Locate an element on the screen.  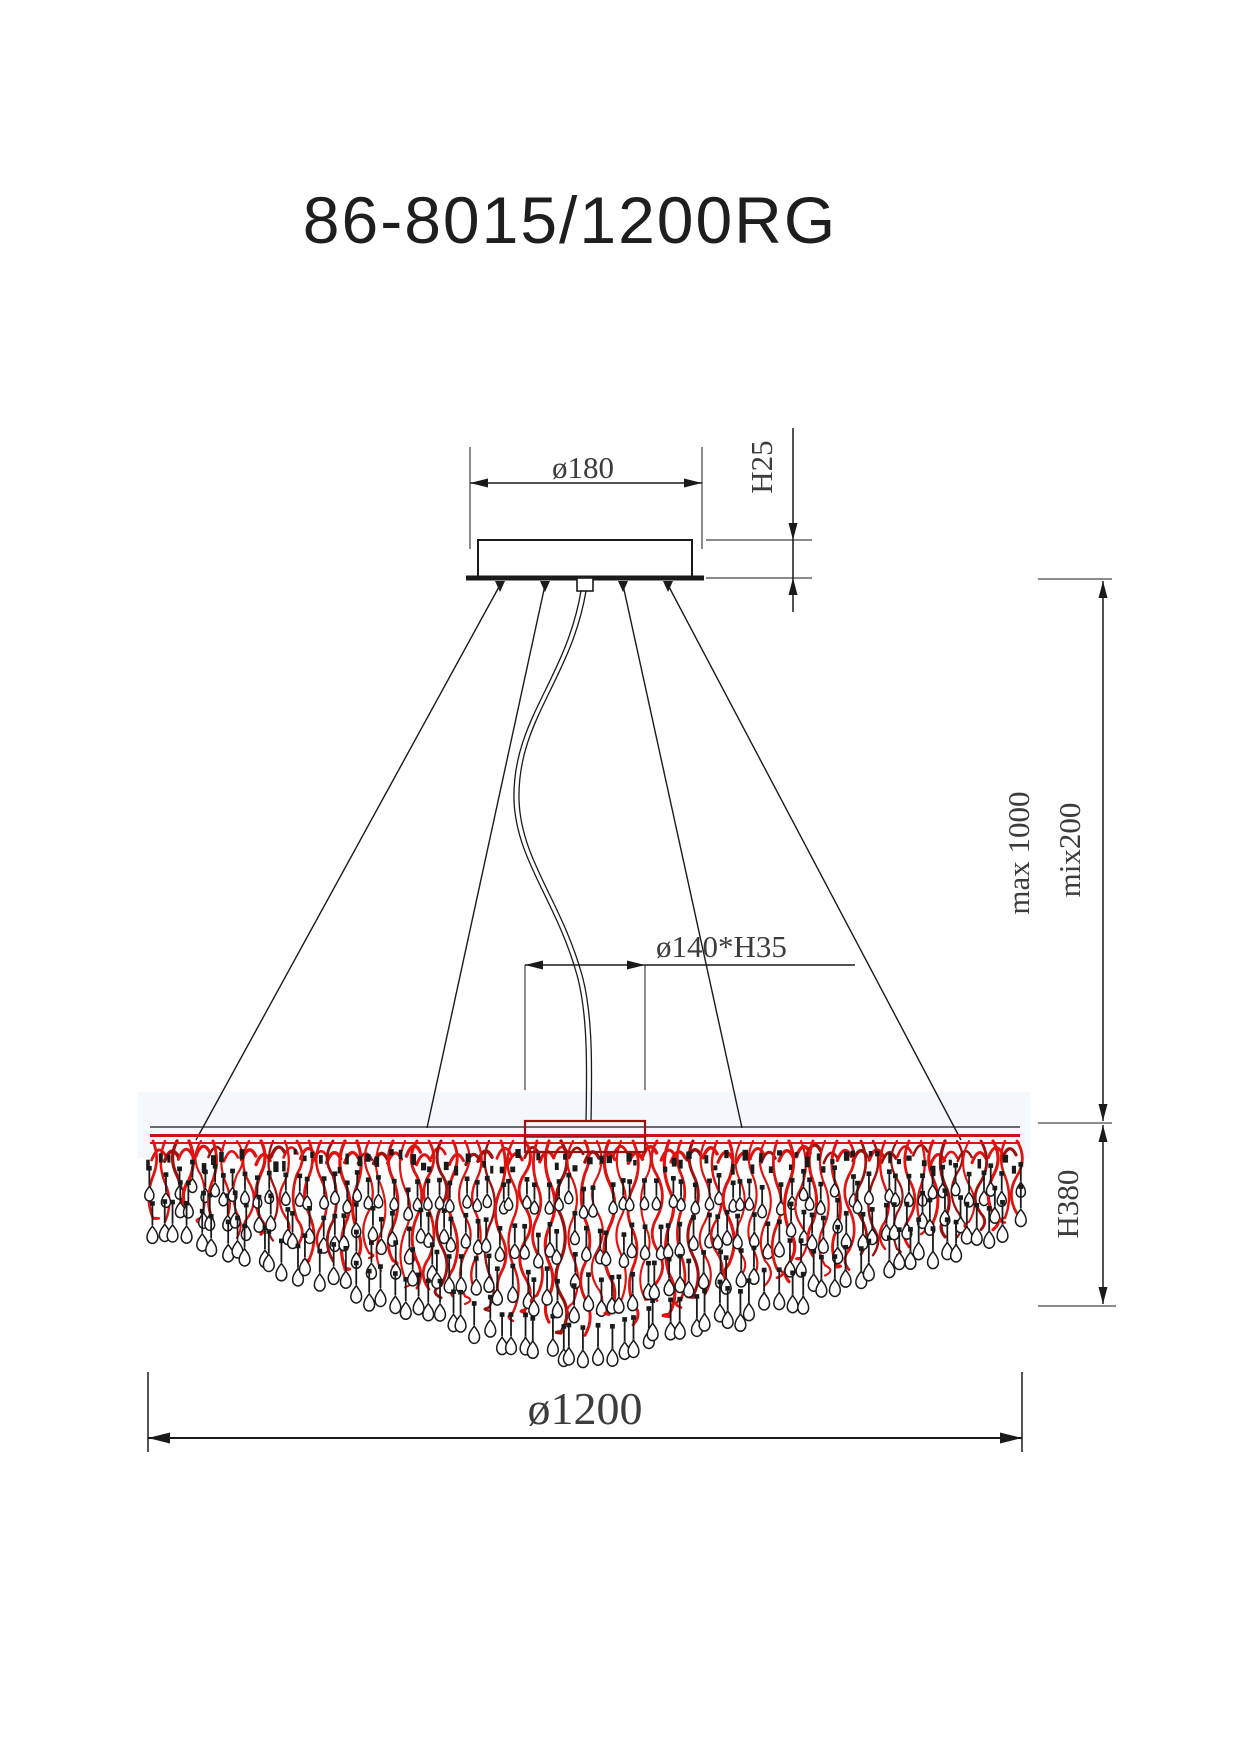
dim-canopy-diameter is located at coordinates (586, 498).